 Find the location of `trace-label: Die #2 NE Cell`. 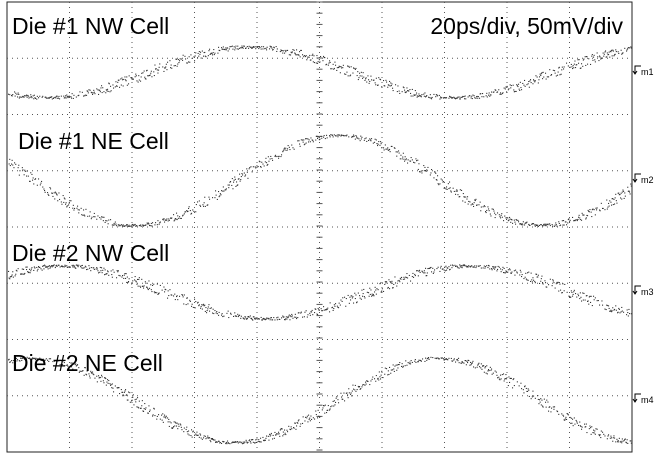

trace-label: Die #2 NE Cell is located at coordinates (87, 363).